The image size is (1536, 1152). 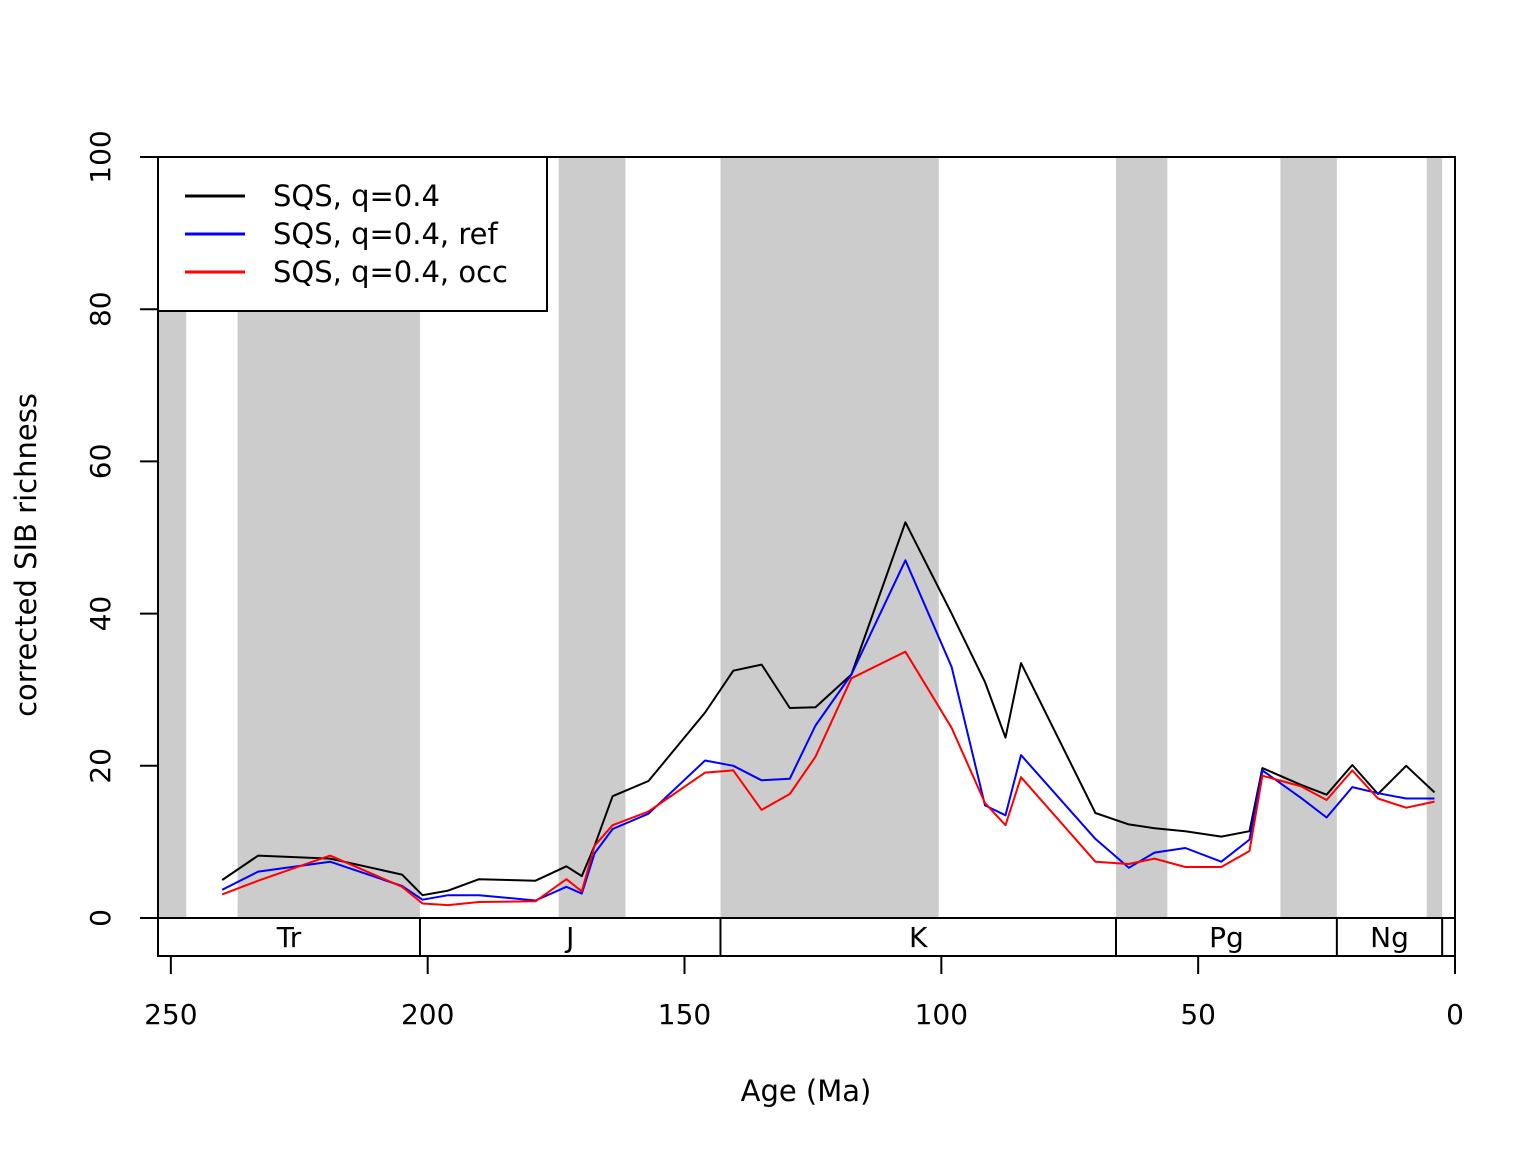 What do you see at coordinates (390, 272) in the screenshot?
I see `legend-label: SQS, q=0.4, occ` at bounding box center [390, 272].